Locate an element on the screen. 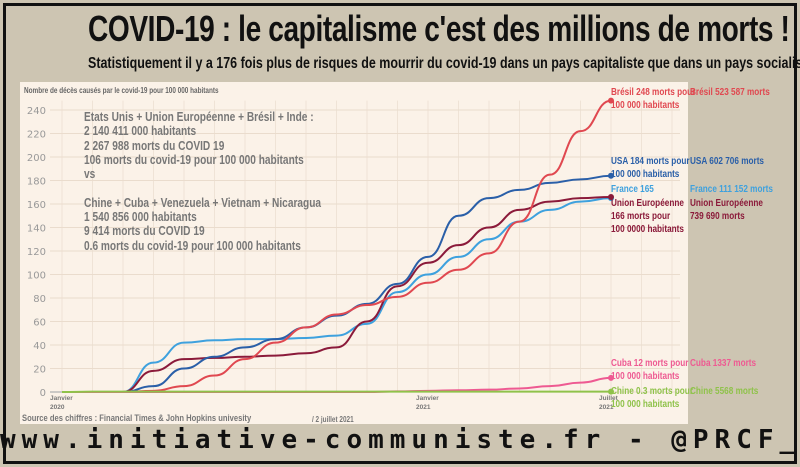 This screenshot has width=800, height=467. note-line: 9 414 morts du COVID 19 is located at coordinates (144, 231).